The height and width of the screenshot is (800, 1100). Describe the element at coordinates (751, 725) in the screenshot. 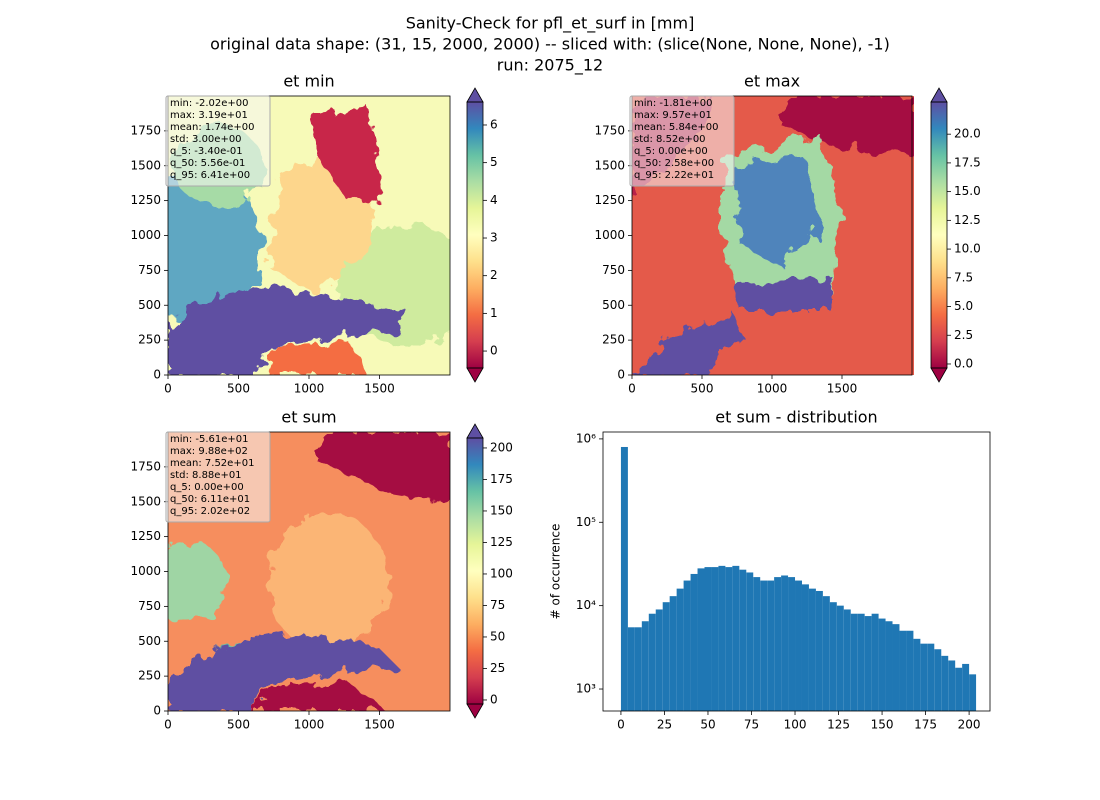

I see `x-tick-label: 75` at that location.